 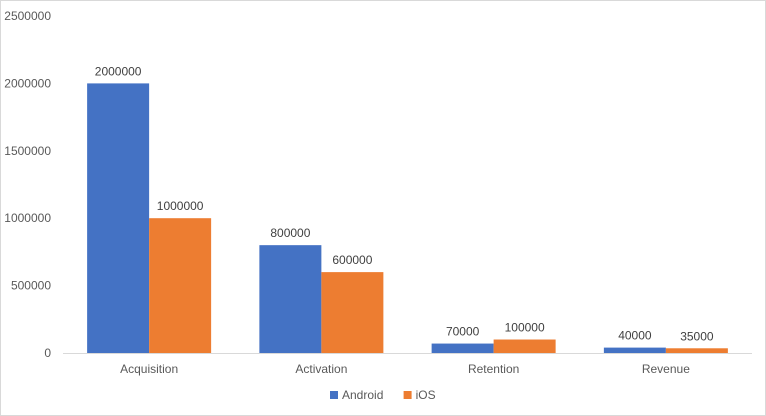 I want to click on legend-label-android: Android, so click(x=362, y=395).